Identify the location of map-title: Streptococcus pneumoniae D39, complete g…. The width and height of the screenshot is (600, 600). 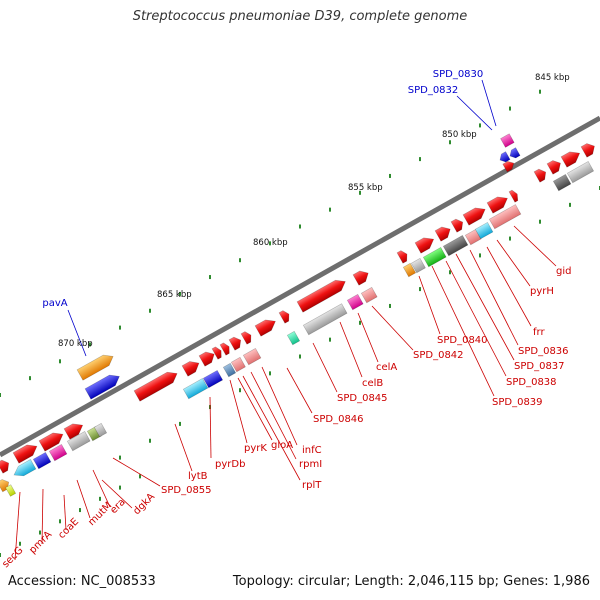
(300, 16).